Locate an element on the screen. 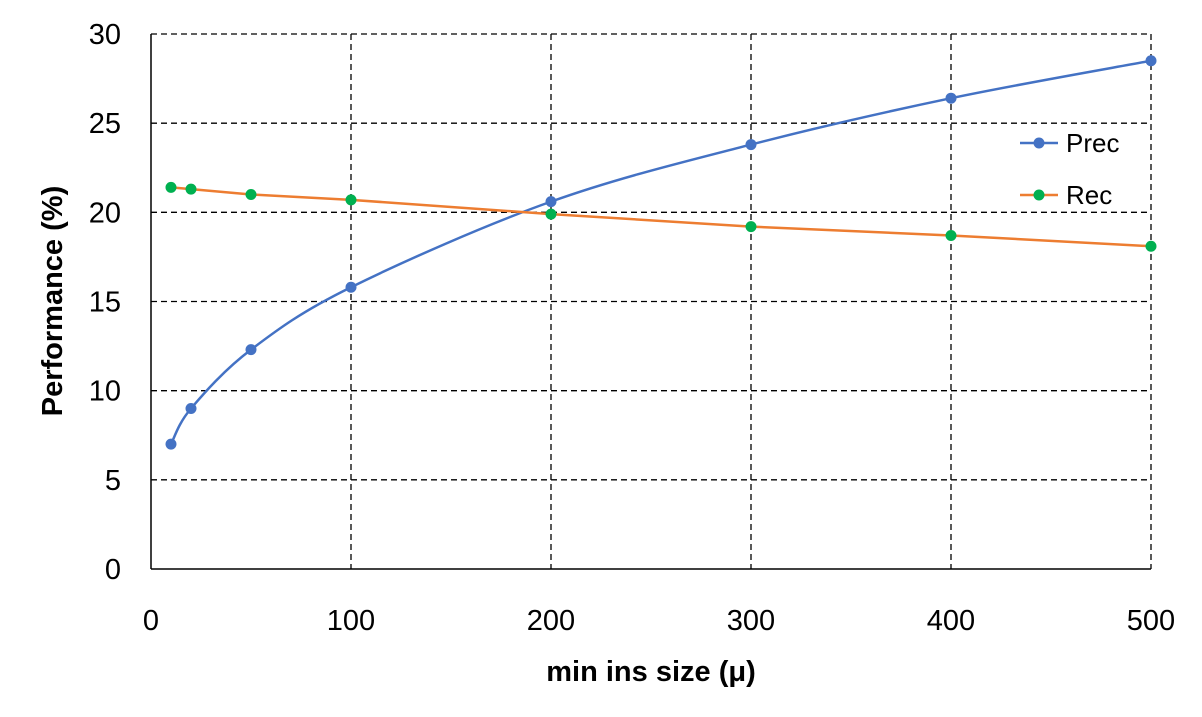 Image resolution: width=1202 pixels, height=717 pixels. y-axis-title: Performance (%) is located at coordinates (53, 301).